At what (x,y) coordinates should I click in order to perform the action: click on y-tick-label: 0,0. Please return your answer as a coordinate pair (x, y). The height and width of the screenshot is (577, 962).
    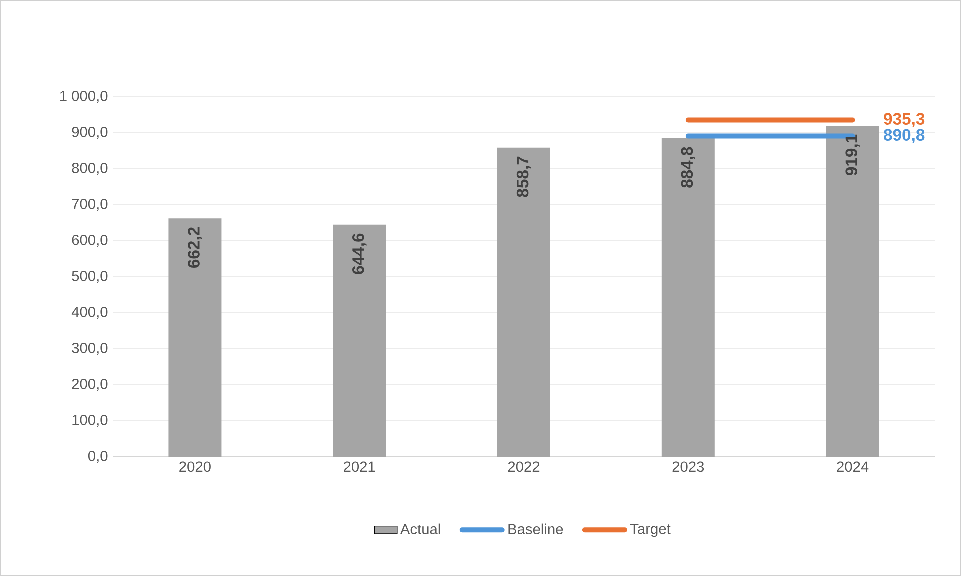
    Looking at the image, I should click on (98, 457).